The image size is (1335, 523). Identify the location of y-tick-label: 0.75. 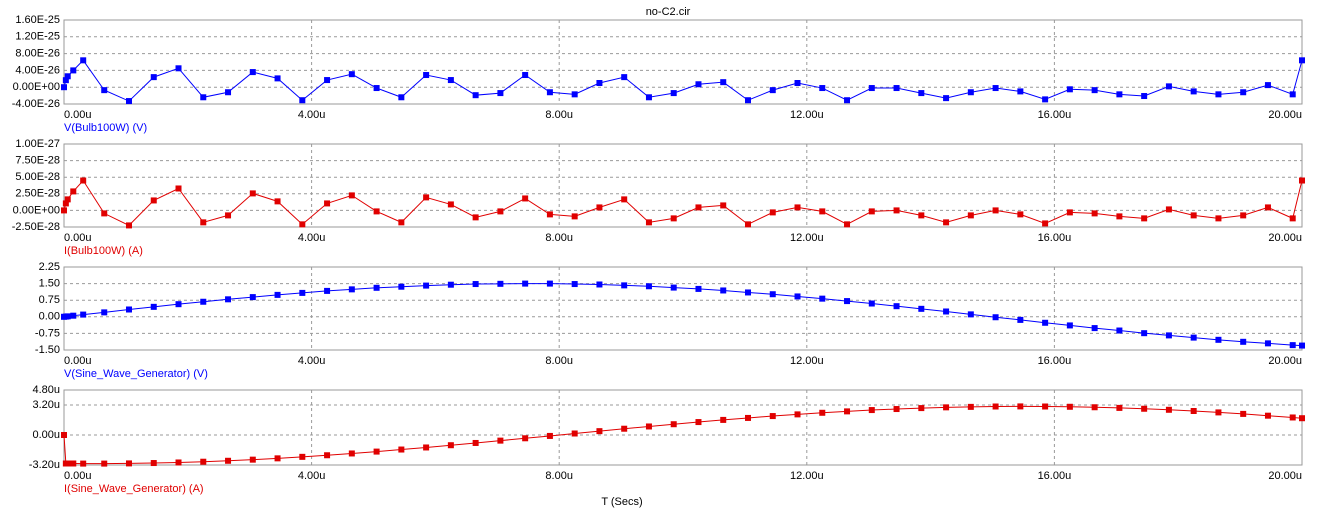
(49, 300).